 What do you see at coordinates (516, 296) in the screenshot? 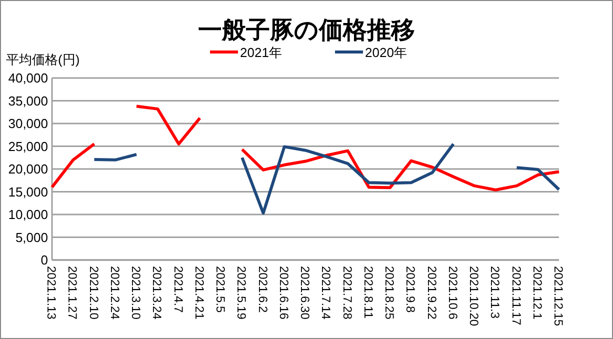
I see `x-tick-label: 2021.11.17` at bounding box center [516, 296].